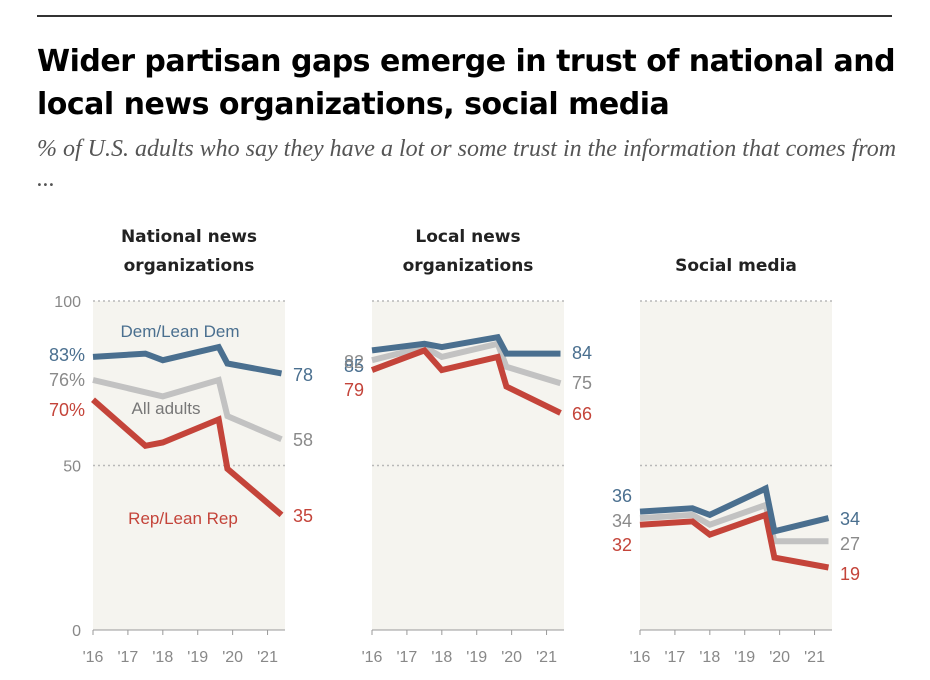 This screenshot has height=680, width=930. Describe the element at coordinates (67, 380) in the screenshot. I see `start-value-label-all: 76%` at that location.